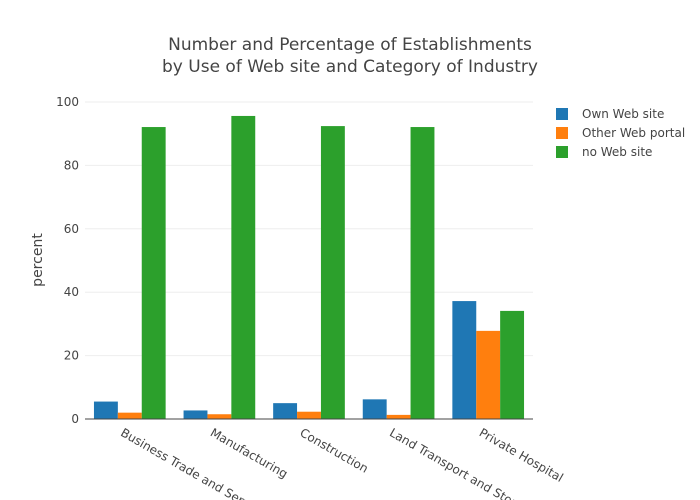 The height and width of the screenshot is (500, 700). Describe the element at coordinates (71, 229) in the screenshot. I see `y-tick-label: 60` at that location.